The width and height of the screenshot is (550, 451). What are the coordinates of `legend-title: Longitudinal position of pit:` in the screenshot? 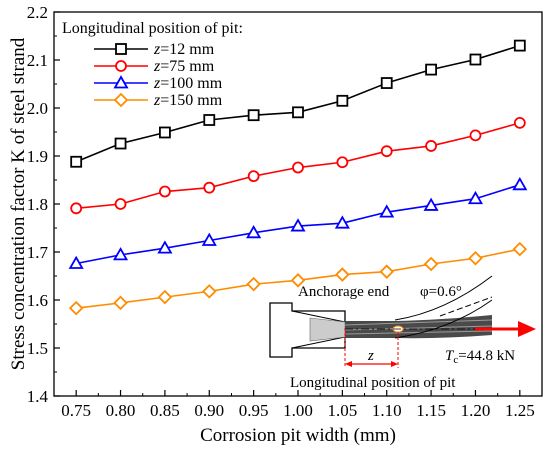 It's located at (152, 28).